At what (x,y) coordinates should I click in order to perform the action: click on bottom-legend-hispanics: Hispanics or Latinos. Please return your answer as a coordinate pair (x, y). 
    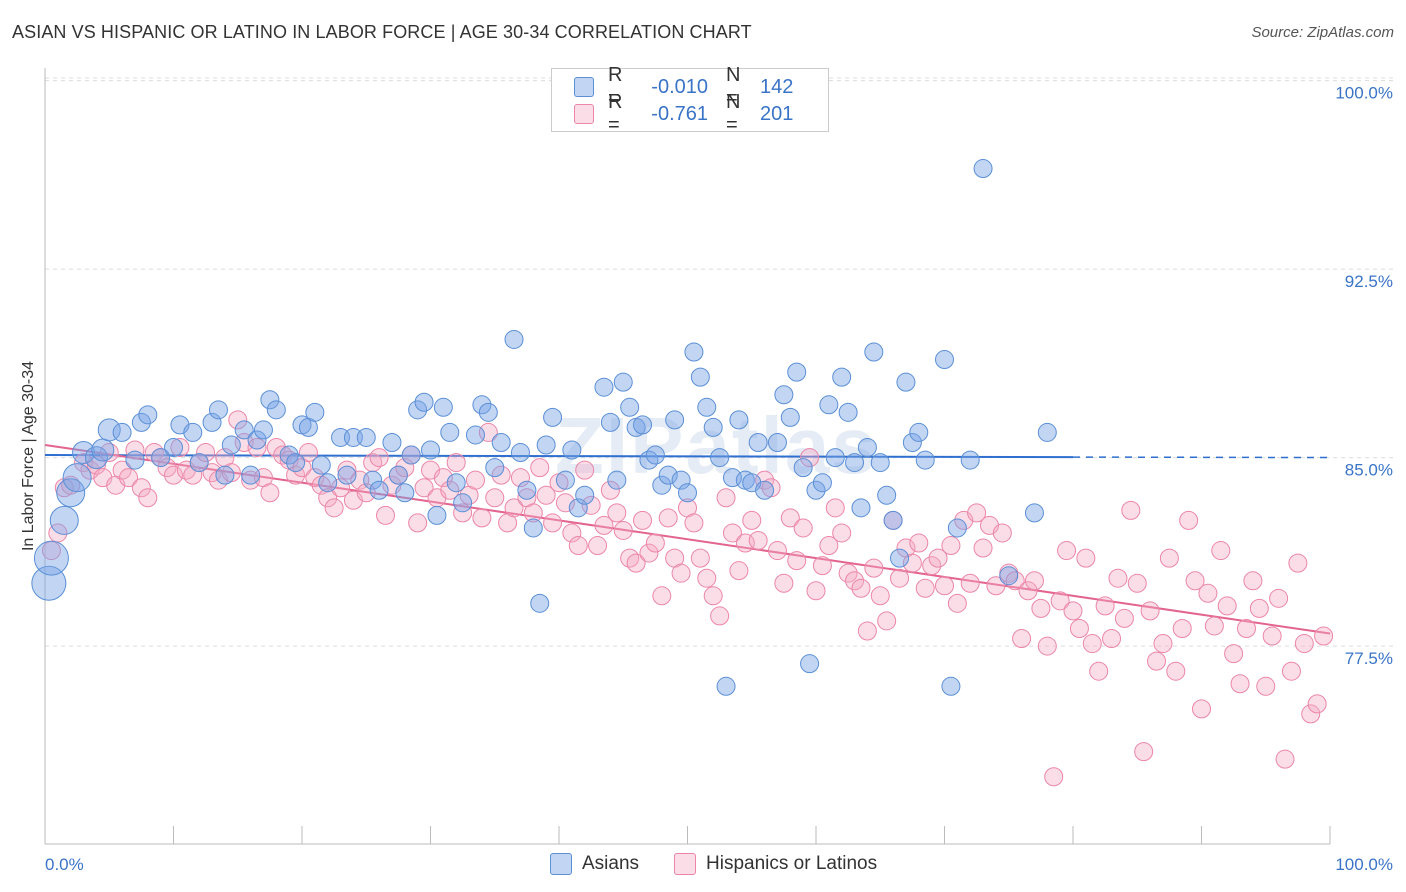
    Looking at the image, I should click on (775, 864).